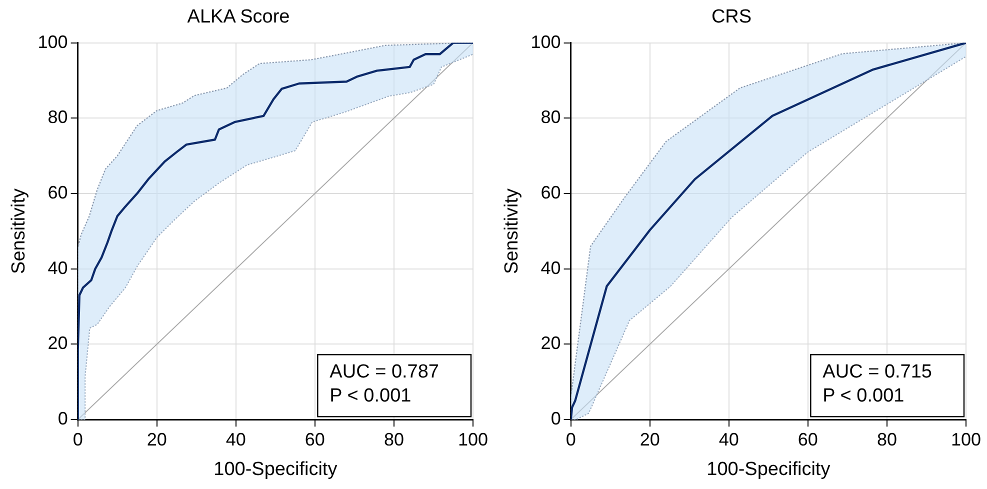 This screenshot has height=489, width=987. What do you see at coordinates (877, 383) in the screenshot?
I see `annotation: AUC = 0.715 P < 0.001` at bounding box center [877, 383].